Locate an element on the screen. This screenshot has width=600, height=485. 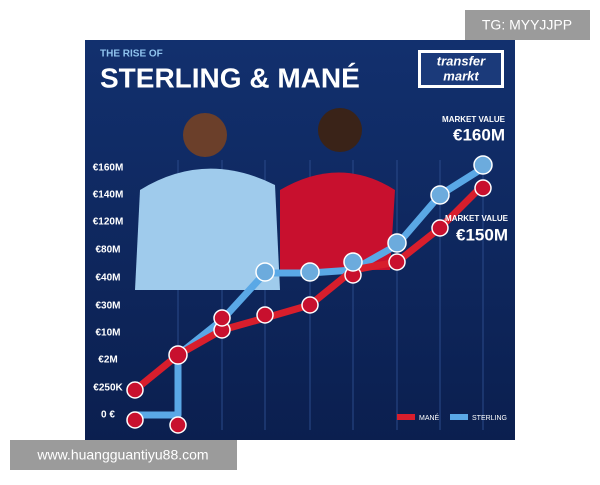
watermark-box is located at coordinates (527, 25).